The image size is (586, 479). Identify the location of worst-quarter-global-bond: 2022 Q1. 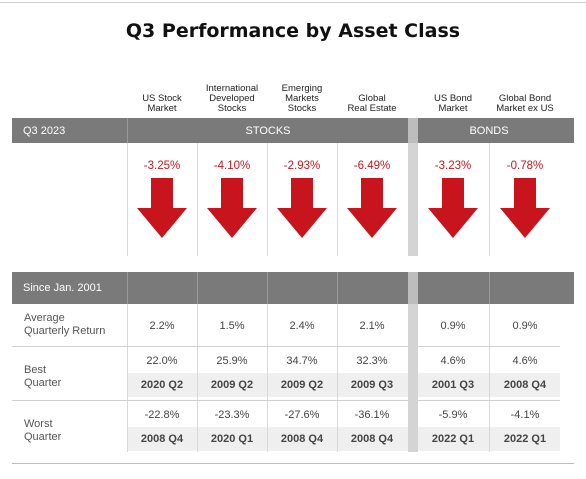
(525, 439).